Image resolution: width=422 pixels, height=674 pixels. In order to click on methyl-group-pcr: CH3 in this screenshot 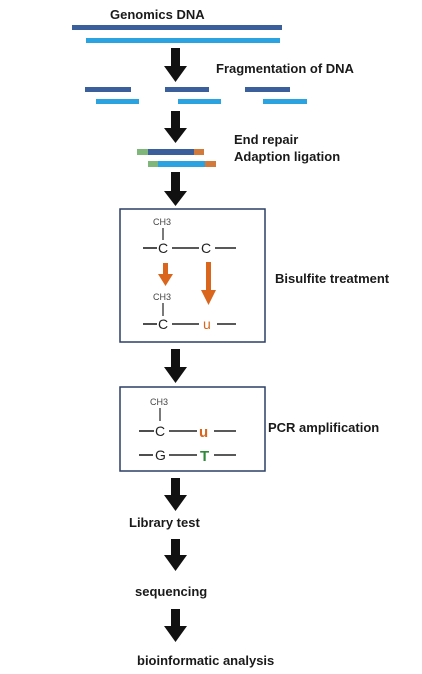, I will do `click(159, 402)`.